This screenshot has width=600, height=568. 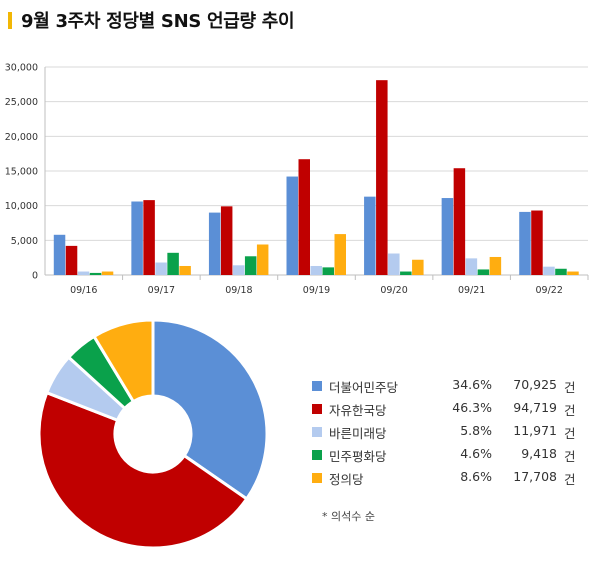 What do you see at coordinates (21, 172) in the screenshot?
I see `y-tick-label: 15,000` at bounding box center [21, 172].